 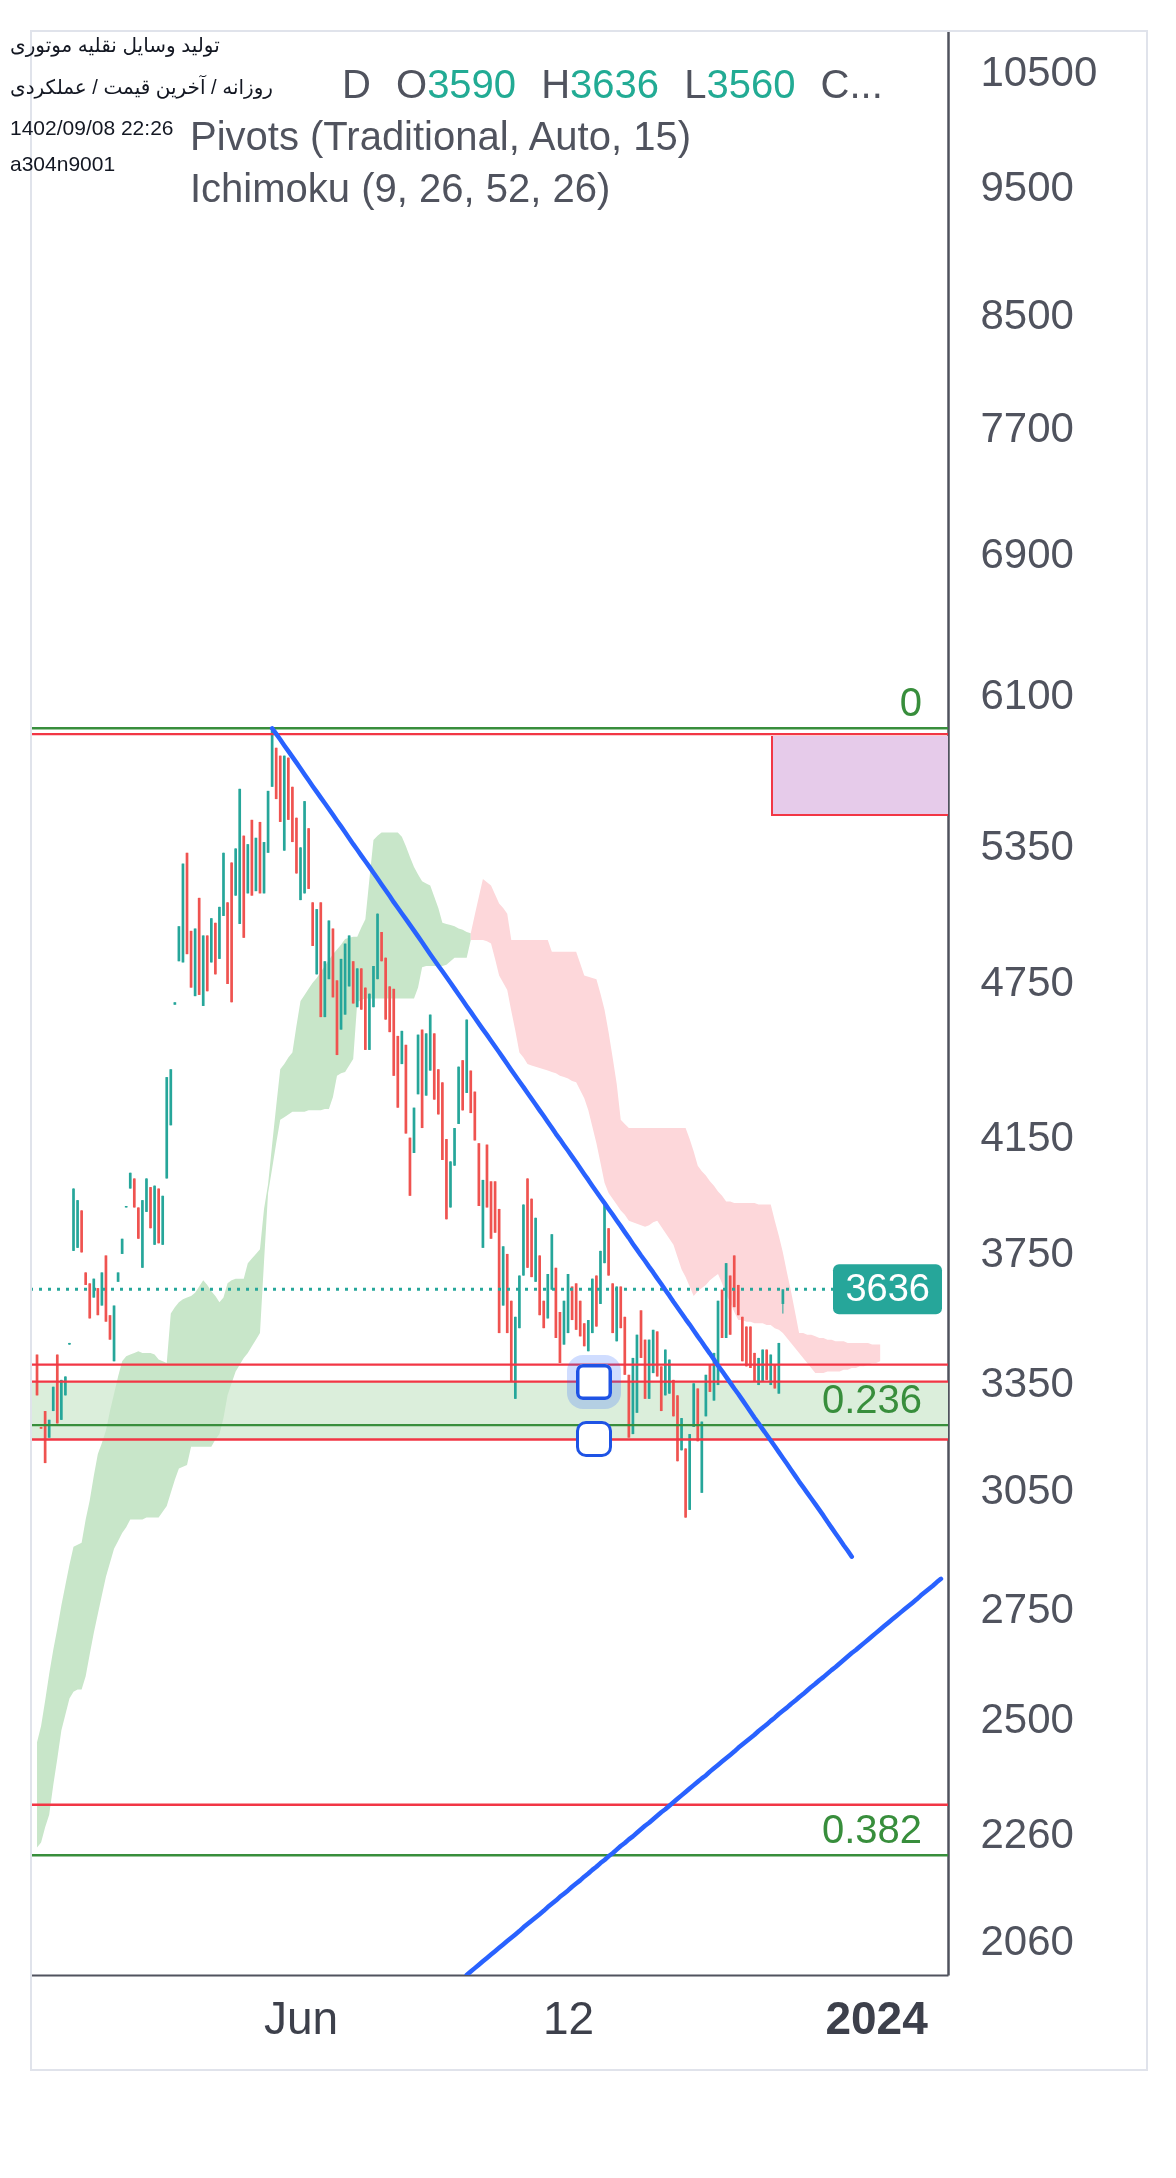 I want to click on y-tick-label: 5350, so click(x=1027, y=845).